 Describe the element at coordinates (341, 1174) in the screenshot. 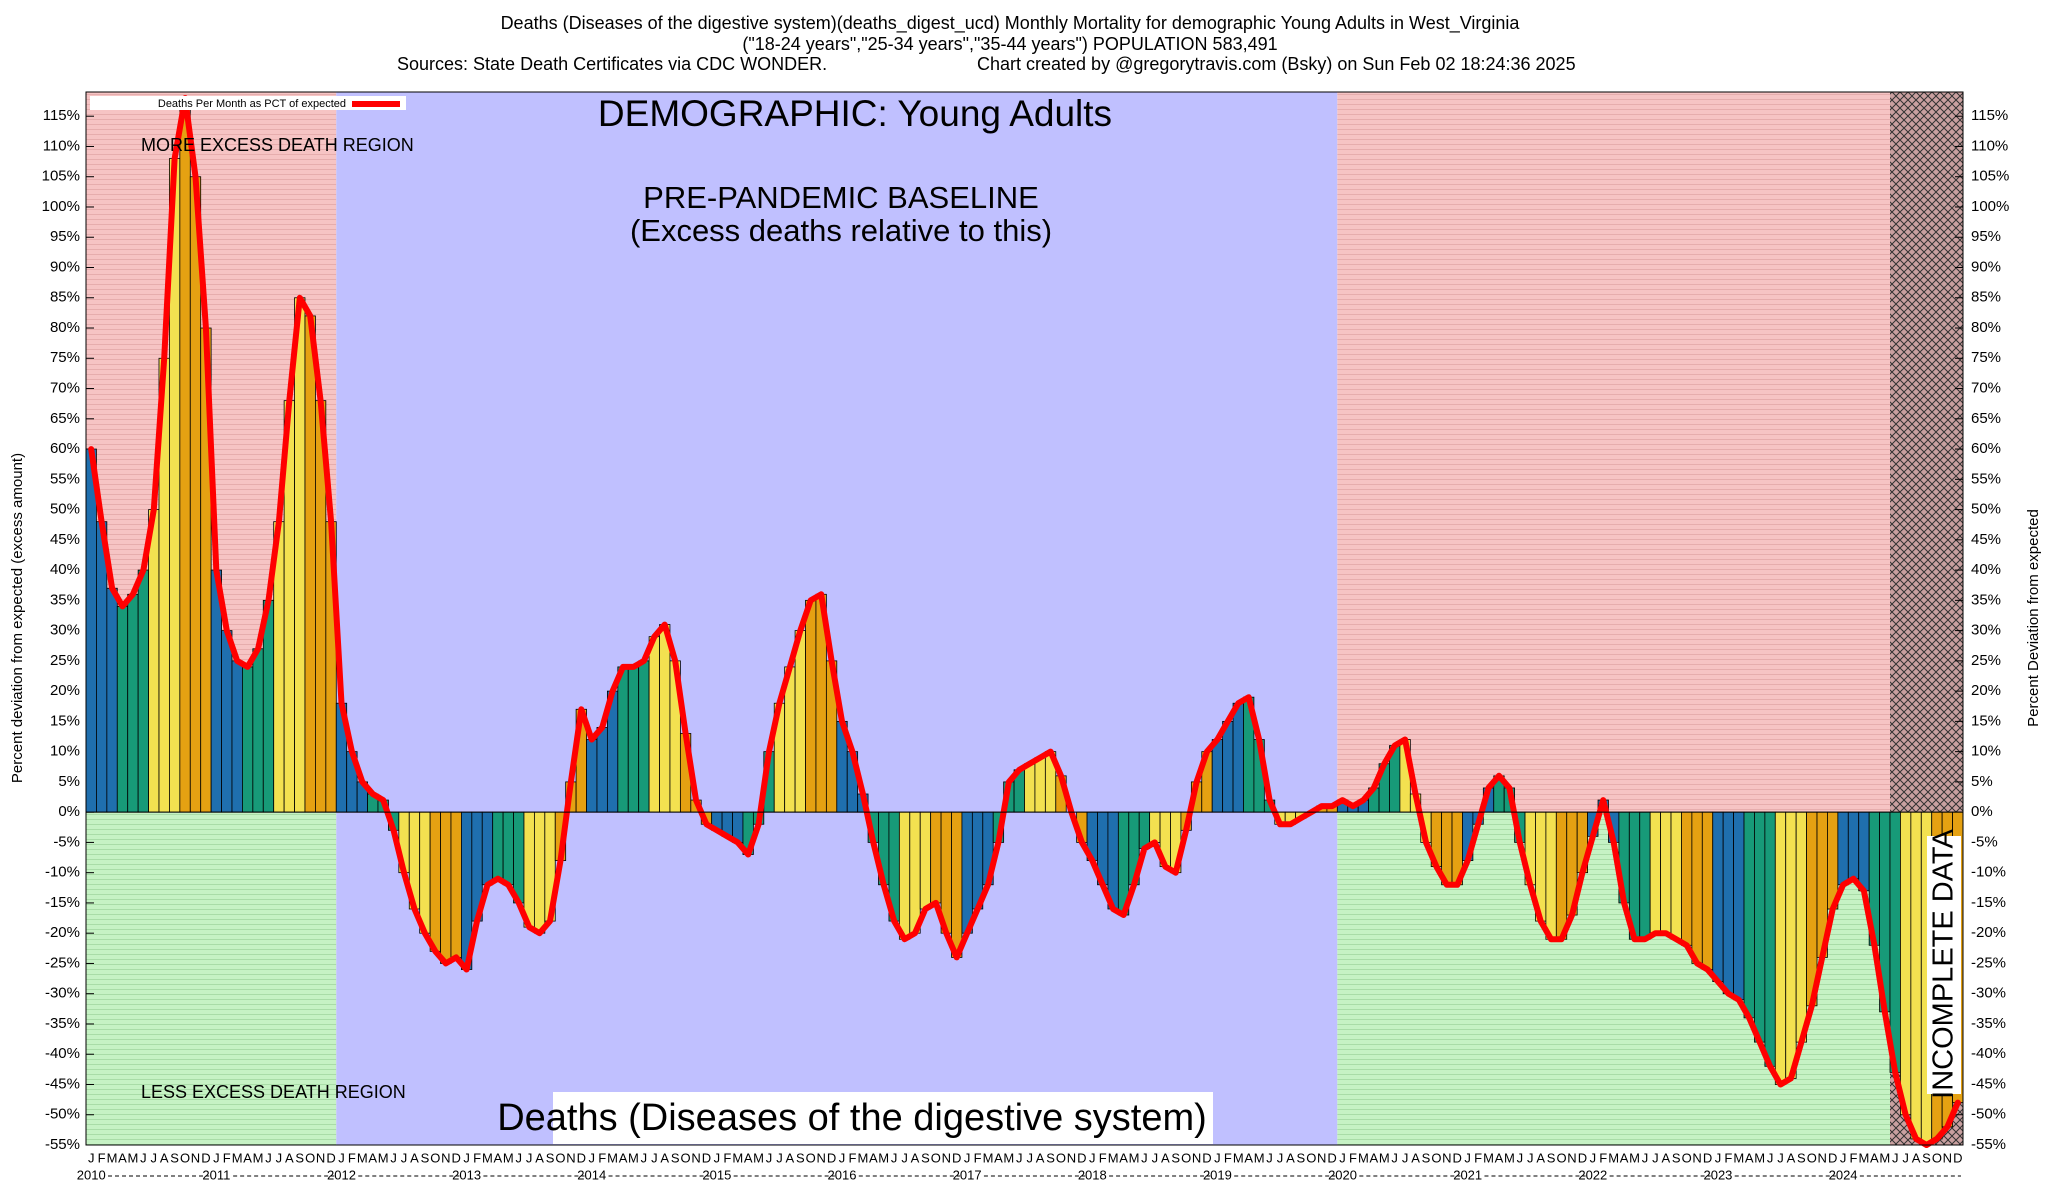

I see `year-label: 2012` at that location.